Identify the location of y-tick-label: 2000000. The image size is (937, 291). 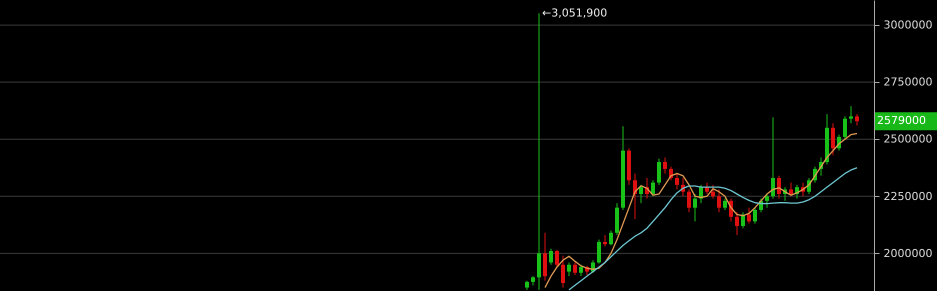
(908, 253).